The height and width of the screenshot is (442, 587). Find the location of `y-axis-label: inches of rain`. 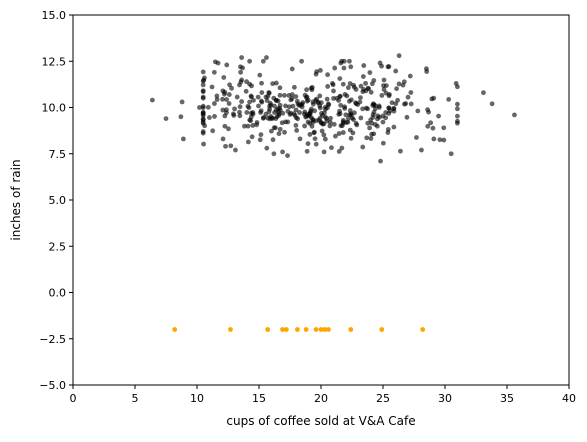

y-axis-label: inches of rain is located at coordinates (16, 199).